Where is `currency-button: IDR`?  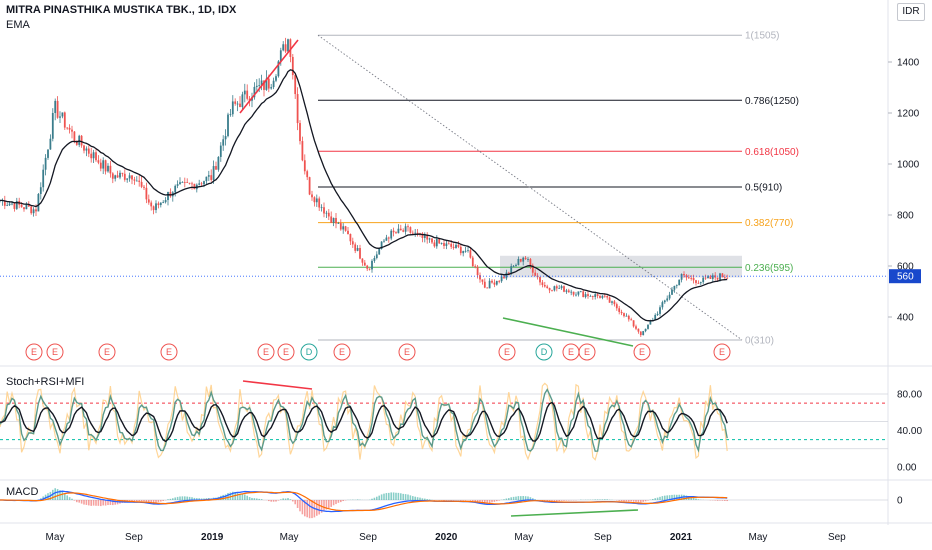
currency-button: IDR is located at coordinates (911, 12).